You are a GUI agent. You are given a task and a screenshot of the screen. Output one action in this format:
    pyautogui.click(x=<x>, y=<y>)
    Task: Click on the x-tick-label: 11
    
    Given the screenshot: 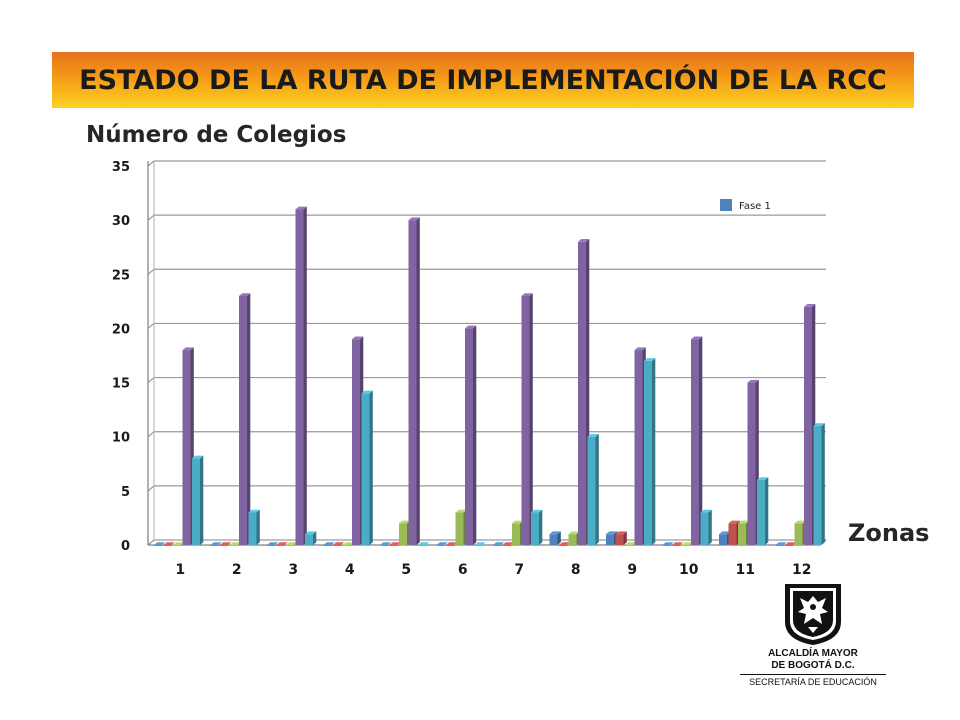 What is the action you would take?
    pyautogui.click(x=745, y=570)
    